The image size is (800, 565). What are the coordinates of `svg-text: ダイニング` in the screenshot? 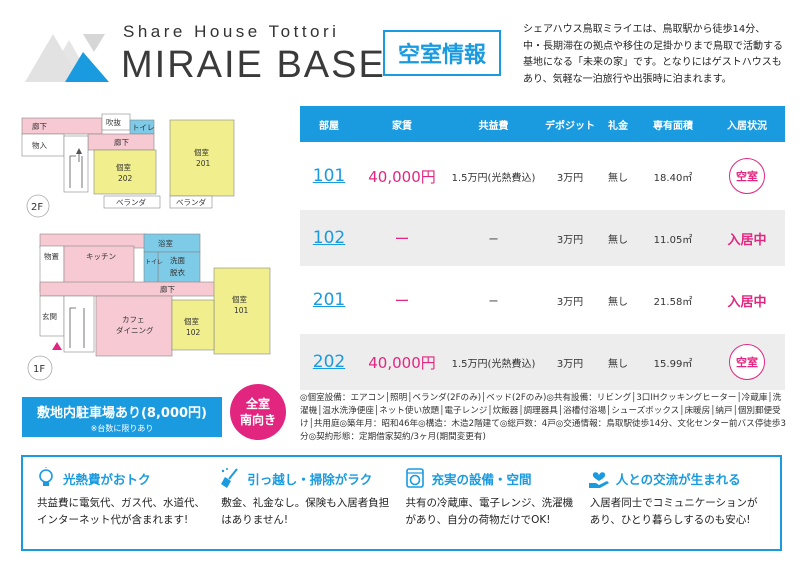 It's located at (135, 330).